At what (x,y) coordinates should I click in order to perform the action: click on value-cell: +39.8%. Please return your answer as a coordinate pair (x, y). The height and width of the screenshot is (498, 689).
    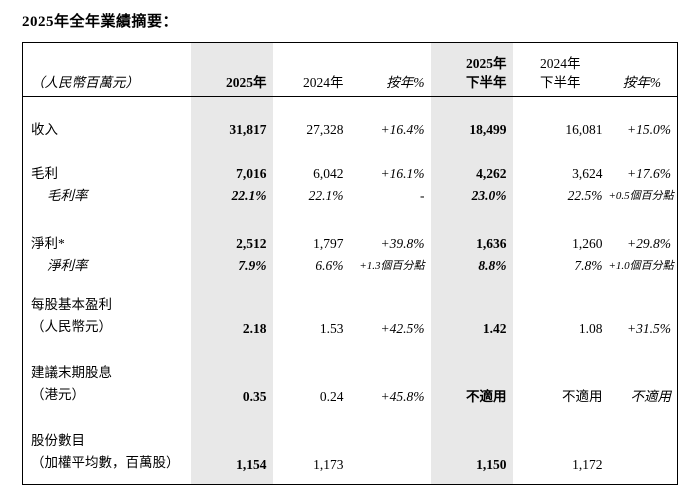
    Looking at the image, I should click on (402, 243).